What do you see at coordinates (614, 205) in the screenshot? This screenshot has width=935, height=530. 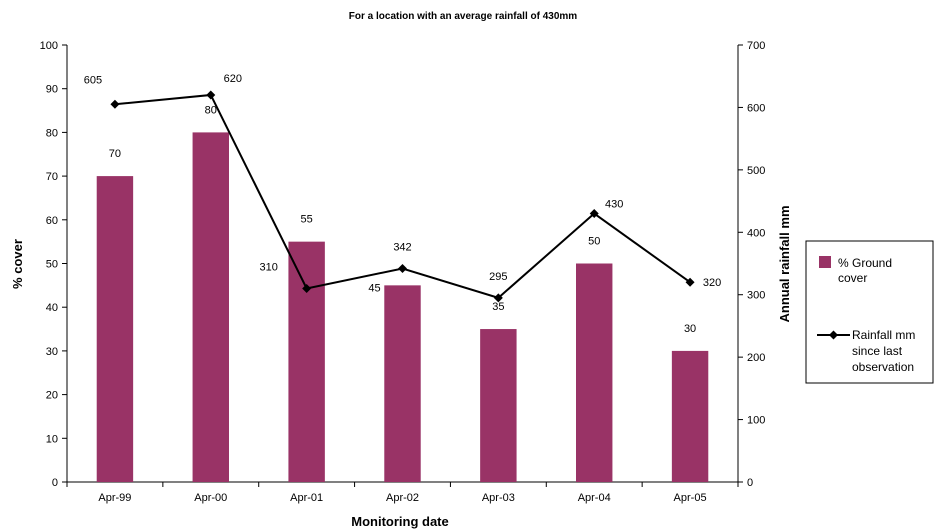 I see `line-data-label: 430` at bounding box center [614, 205].